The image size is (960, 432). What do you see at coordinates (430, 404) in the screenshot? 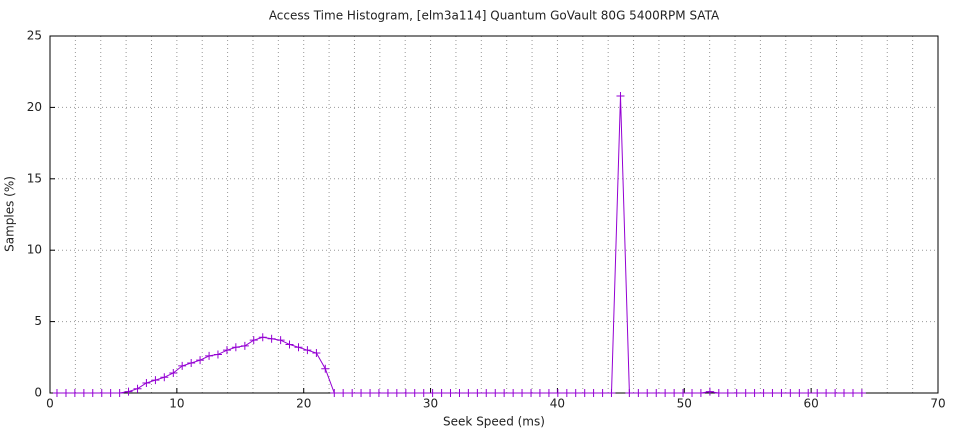
I see `x-tick-label: 30` at bounding box center [430, 404].